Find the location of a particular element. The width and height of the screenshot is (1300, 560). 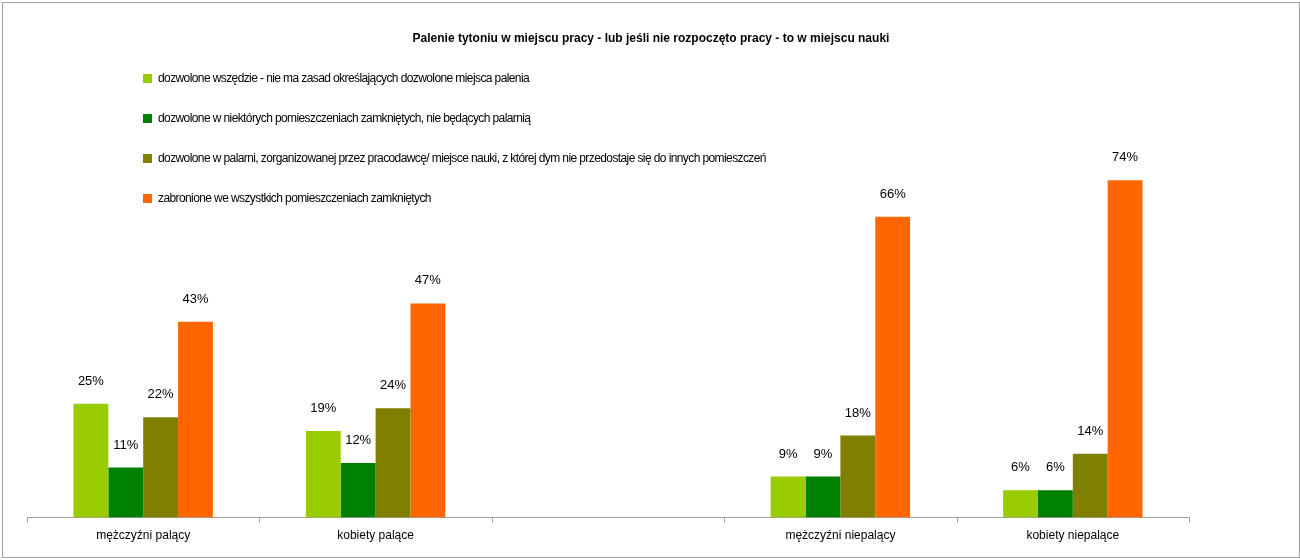

legend-label: dozwolone wszędzie - nie ma zasad określających dozwolone miejsca palenia is located at coordinates (343, 78).